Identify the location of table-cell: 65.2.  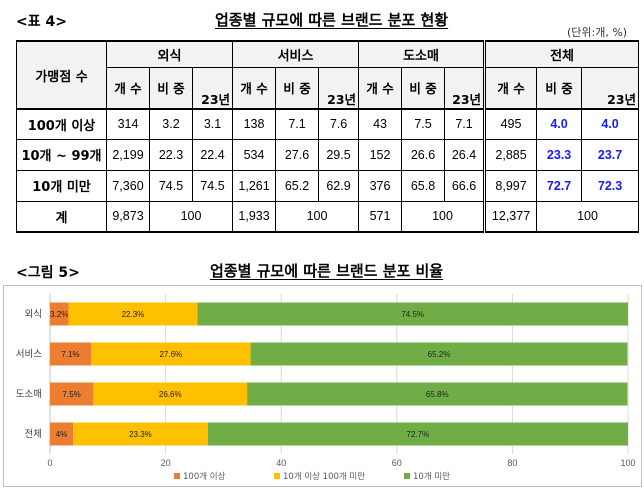
(297, 185).